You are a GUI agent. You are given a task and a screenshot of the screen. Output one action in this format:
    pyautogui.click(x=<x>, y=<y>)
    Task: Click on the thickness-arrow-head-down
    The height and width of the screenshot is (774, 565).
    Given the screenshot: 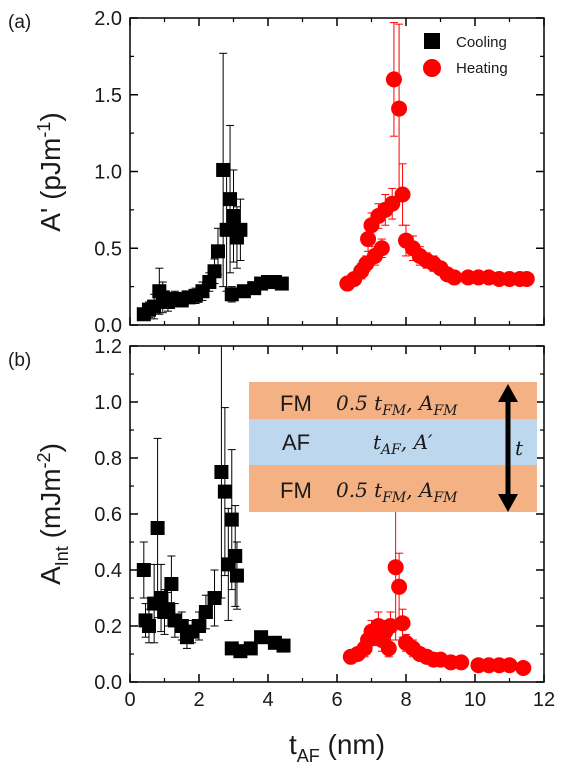 What is the action you would take?
    pyautogui.click(x=508, y=503)
    